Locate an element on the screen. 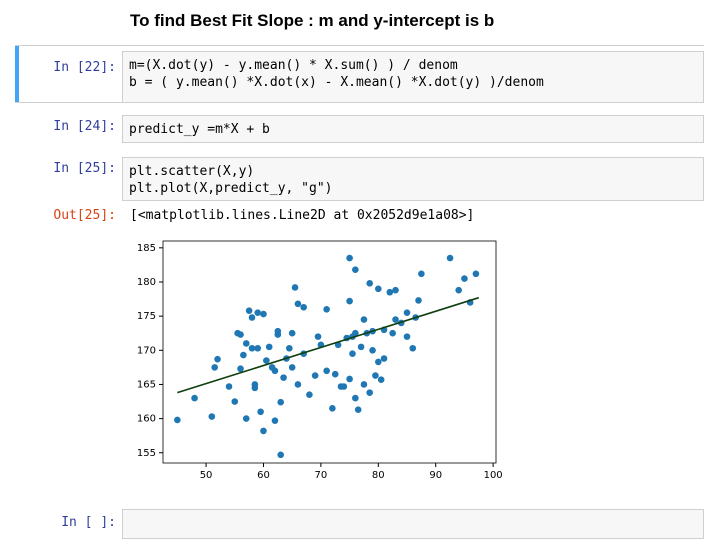  x-tick-label: 60 is located at coordinates (263, 475).